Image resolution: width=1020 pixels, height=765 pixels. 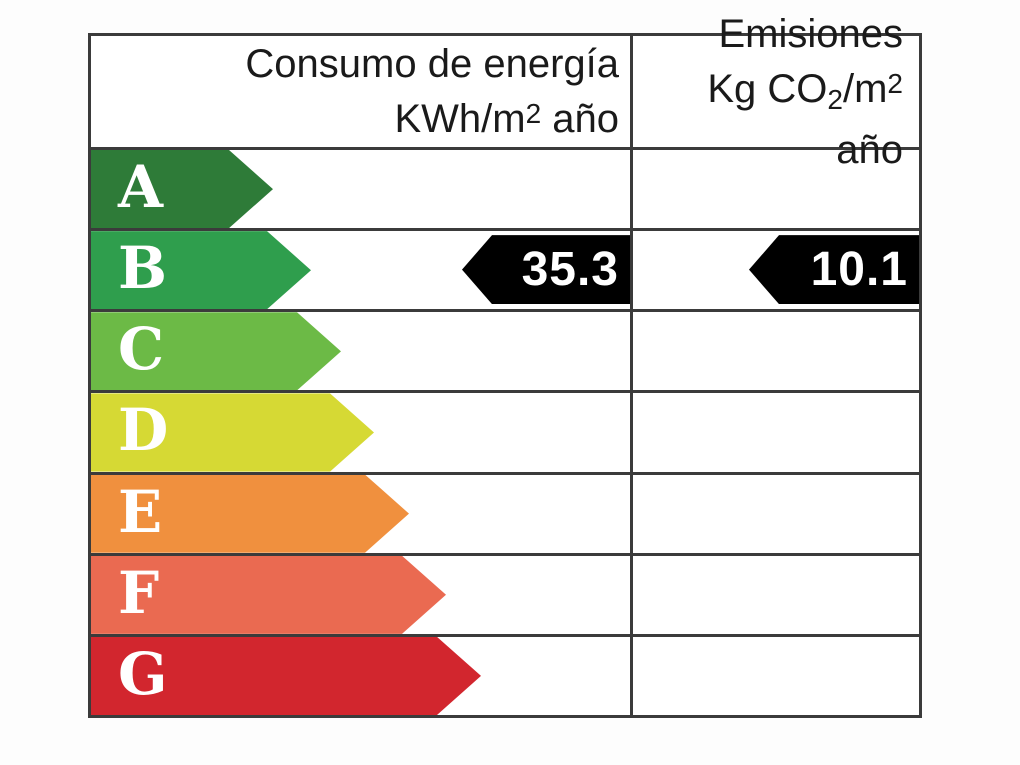 I want to click on rating-row-d: D, so click(x=505, y=434).